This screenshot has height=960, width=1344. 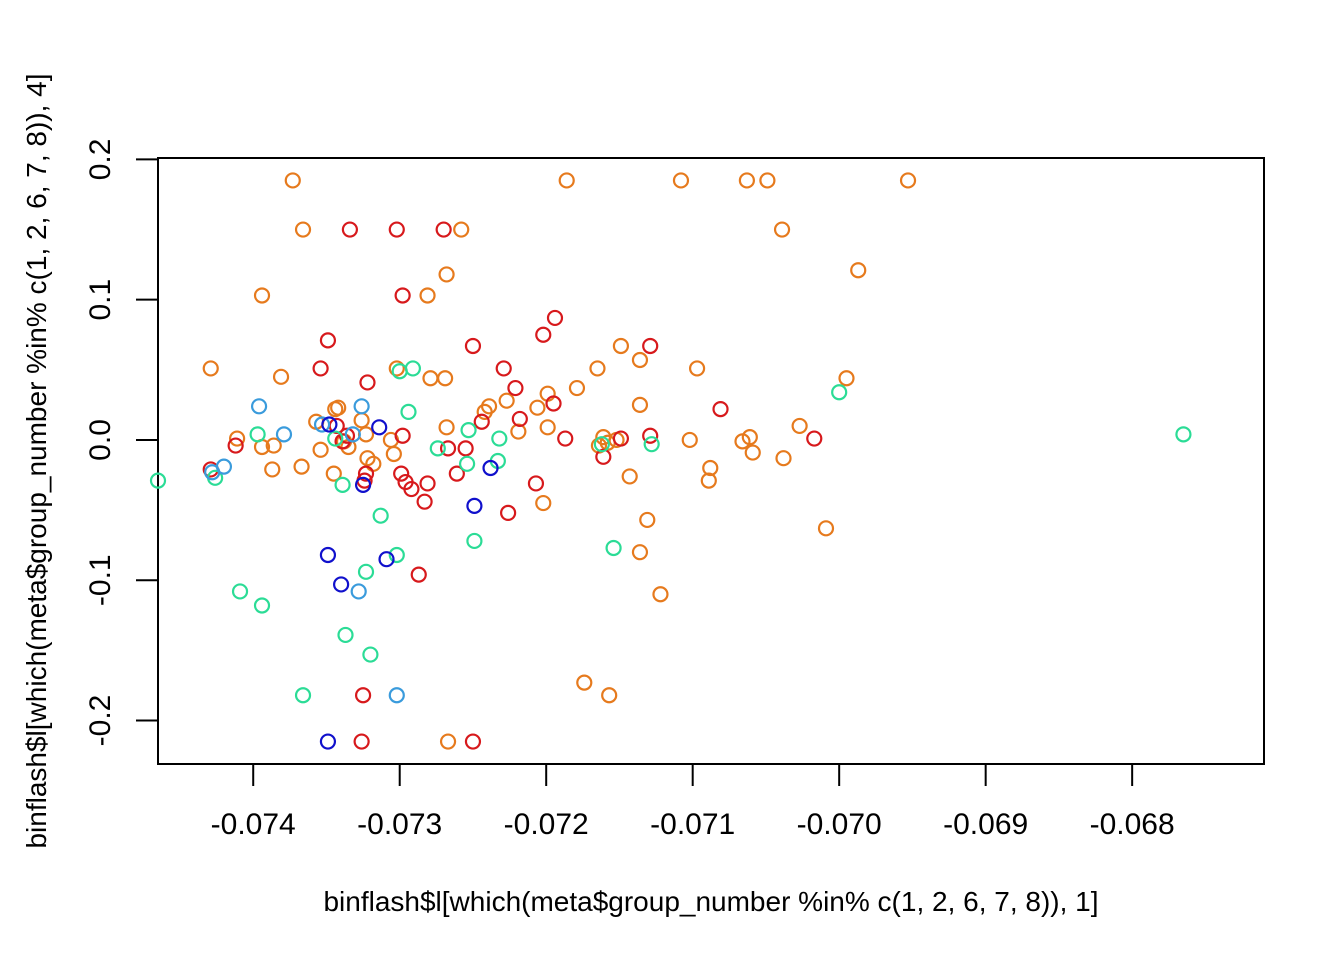 What do you see at coordinates (253, 824) in the screenshot?
I see `x-tick-label: -0.074` at bounding box center [253, 824].